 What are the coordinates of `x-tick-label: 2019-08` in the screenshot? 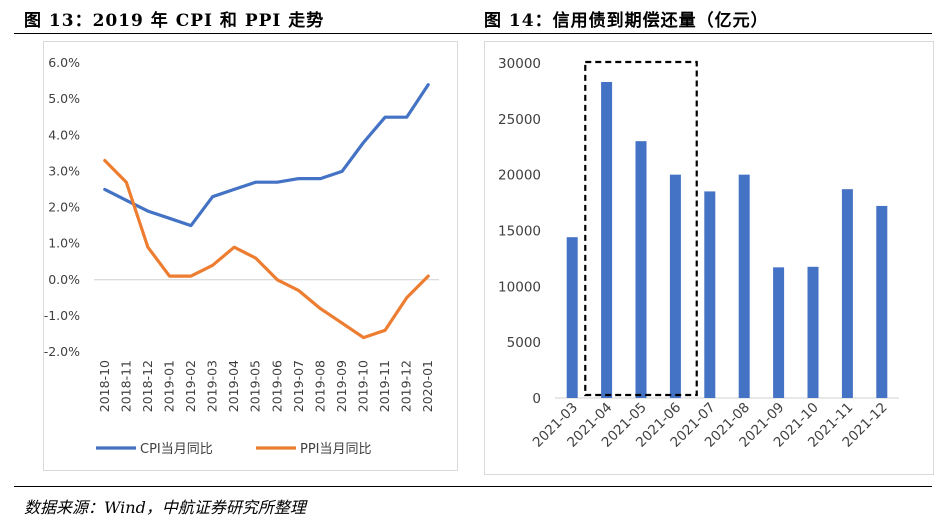 It's located at (319, 386).